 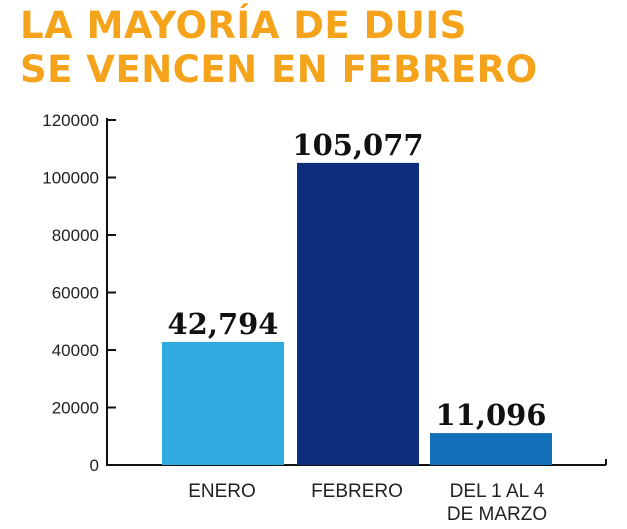 I want to click on y-tick-label-2: 40000, so click(x=75, y=350).